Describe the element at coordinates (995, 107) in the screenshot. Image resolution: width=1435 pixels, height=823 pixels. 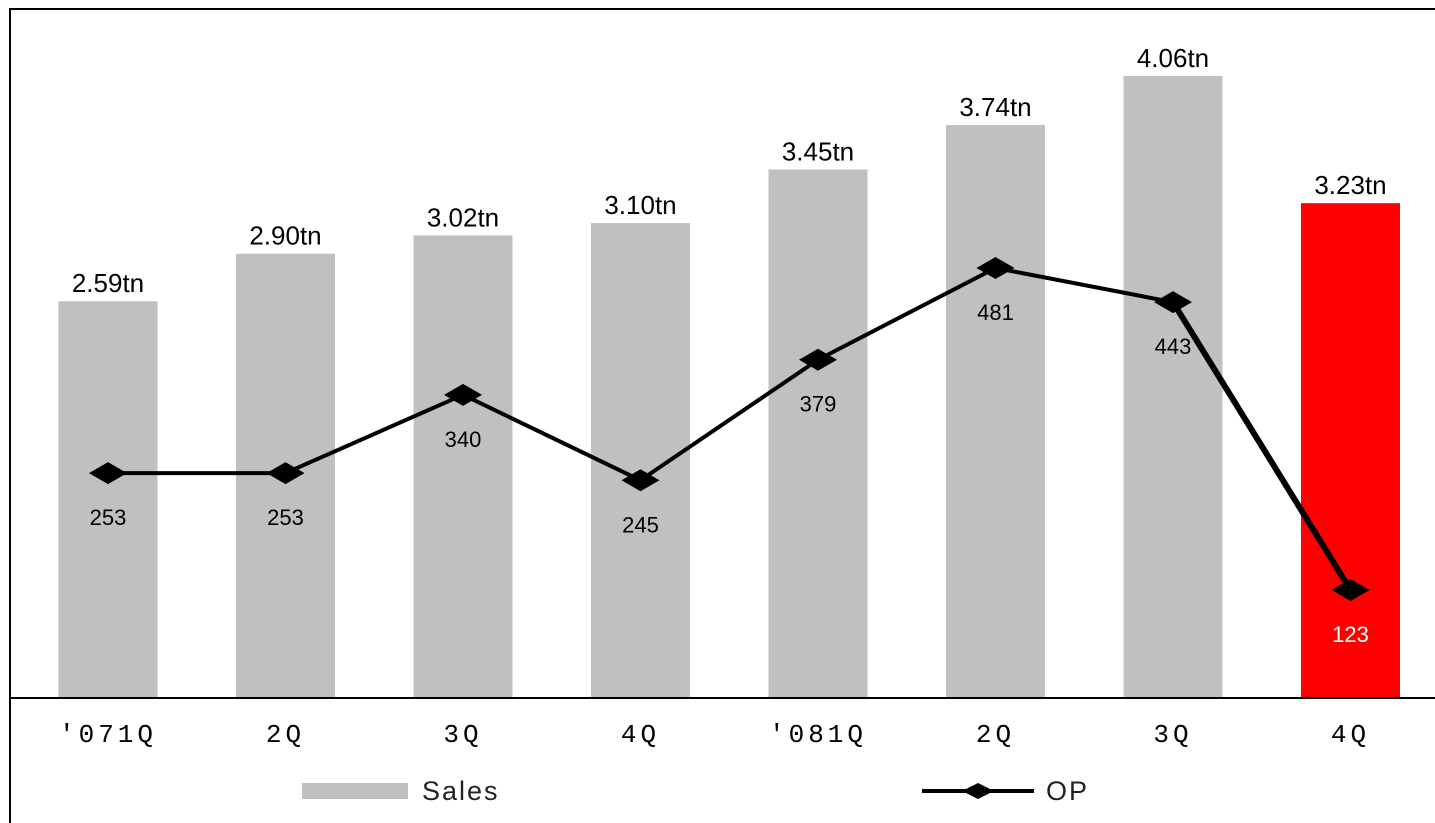
I see `sales-bar-label: 3.74tn` at that location.